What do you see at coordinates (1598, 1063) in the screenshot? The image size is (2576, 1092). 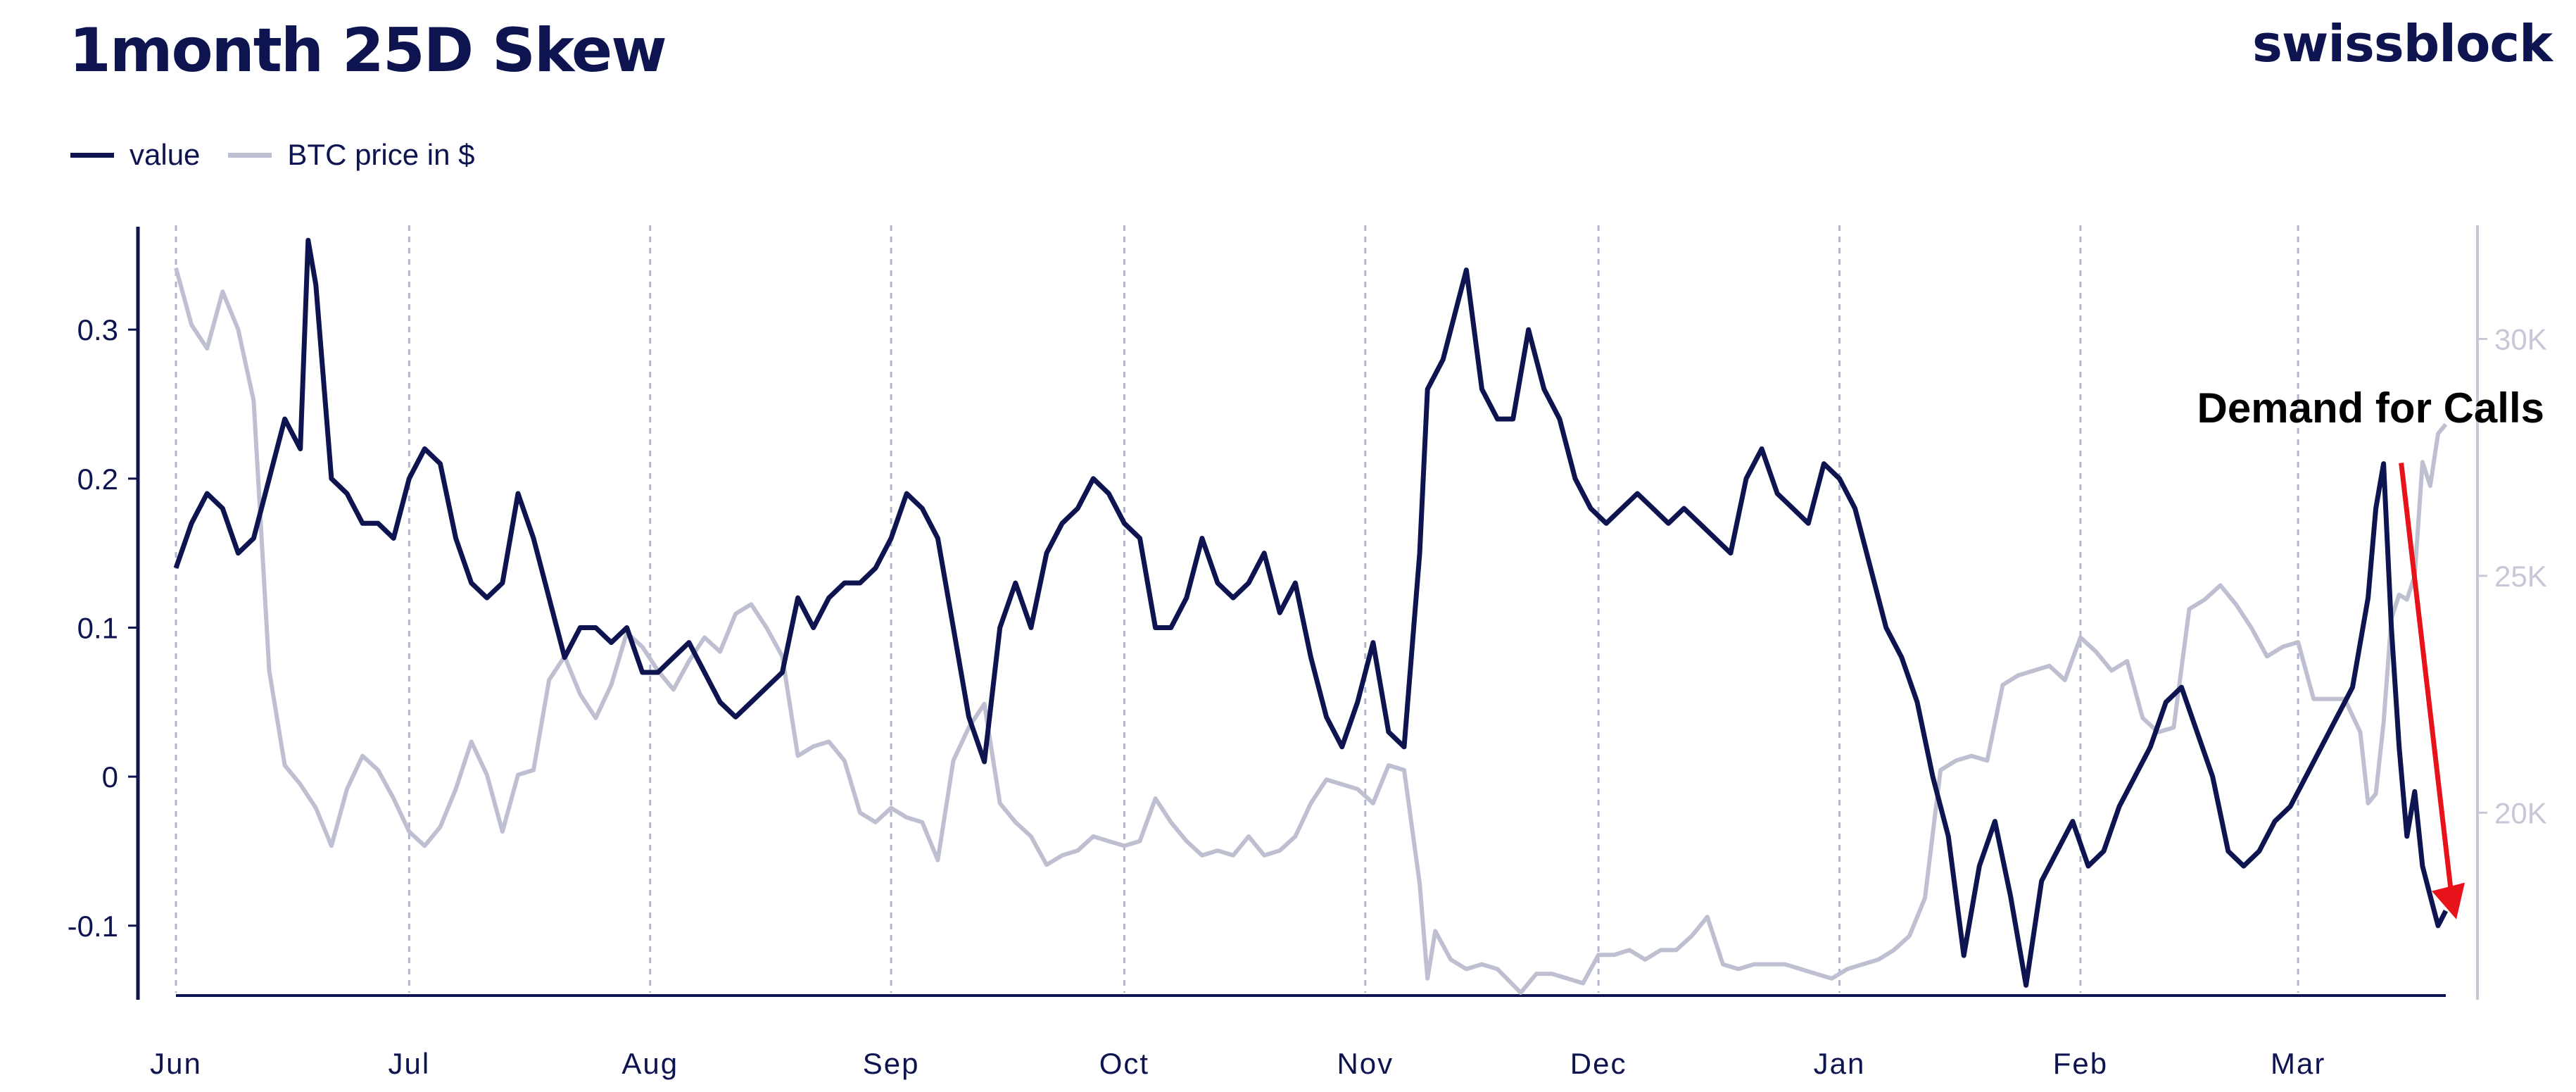 I see `x-tick-label: Dec` at bounding box center [1598, 1063].